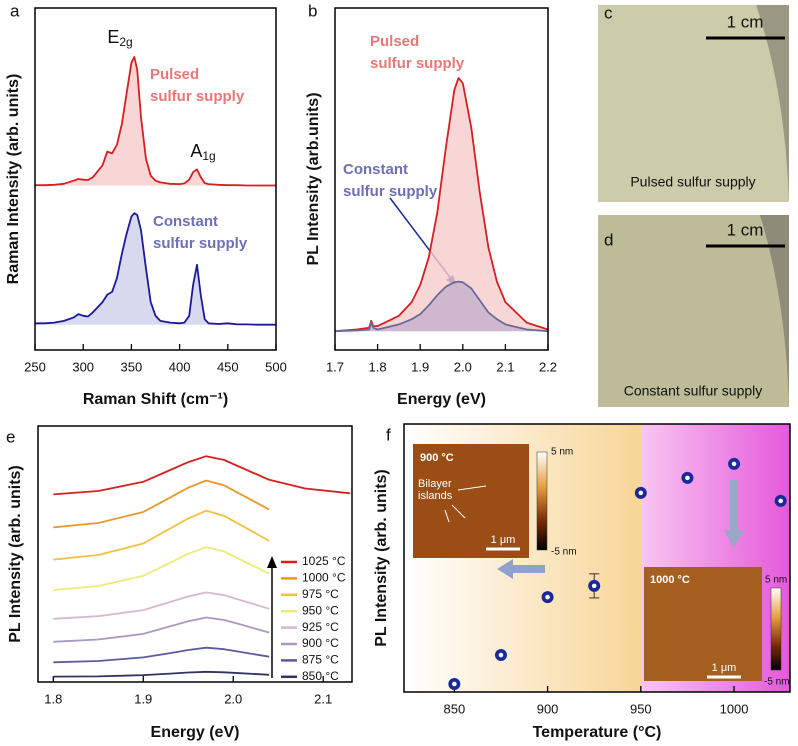 The width and height of the screenshot is (798, 746). Describe the element at coordinates (35, 366) in the screenshot. I see `x-tick-label: 250` at that location.